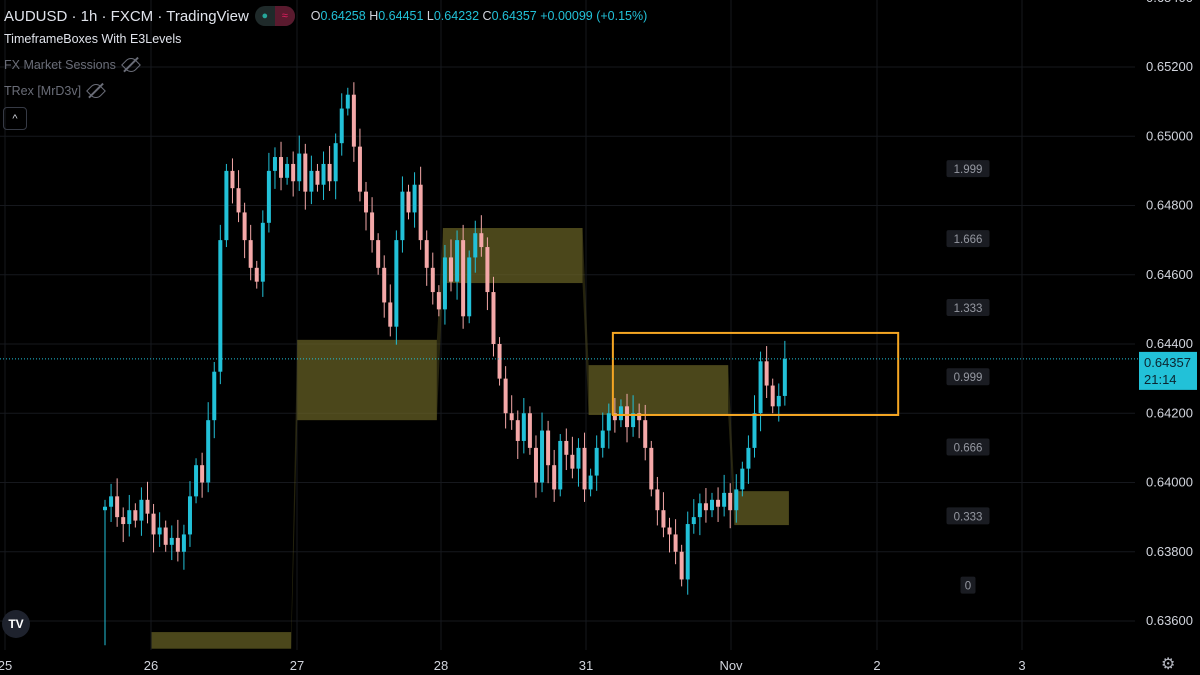  What do you see at coordinates (968, 587) in the screenshot?
I see `e3-level-label: 0` at bounding box center [968, 587].